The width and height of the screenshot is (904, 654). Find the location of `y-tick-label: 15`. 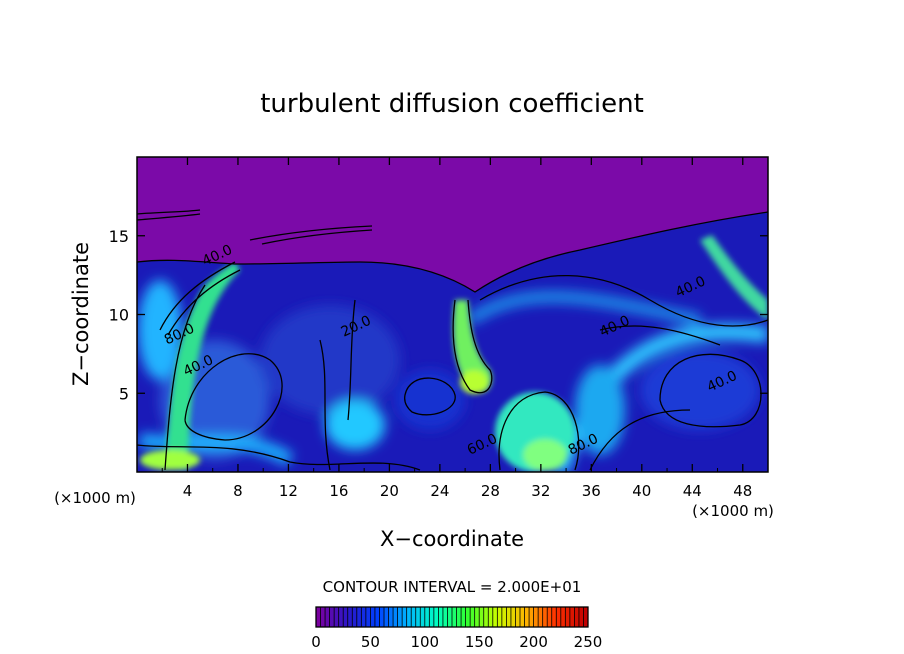

y-tick-label: 15 is located at coordinates (119, 236).